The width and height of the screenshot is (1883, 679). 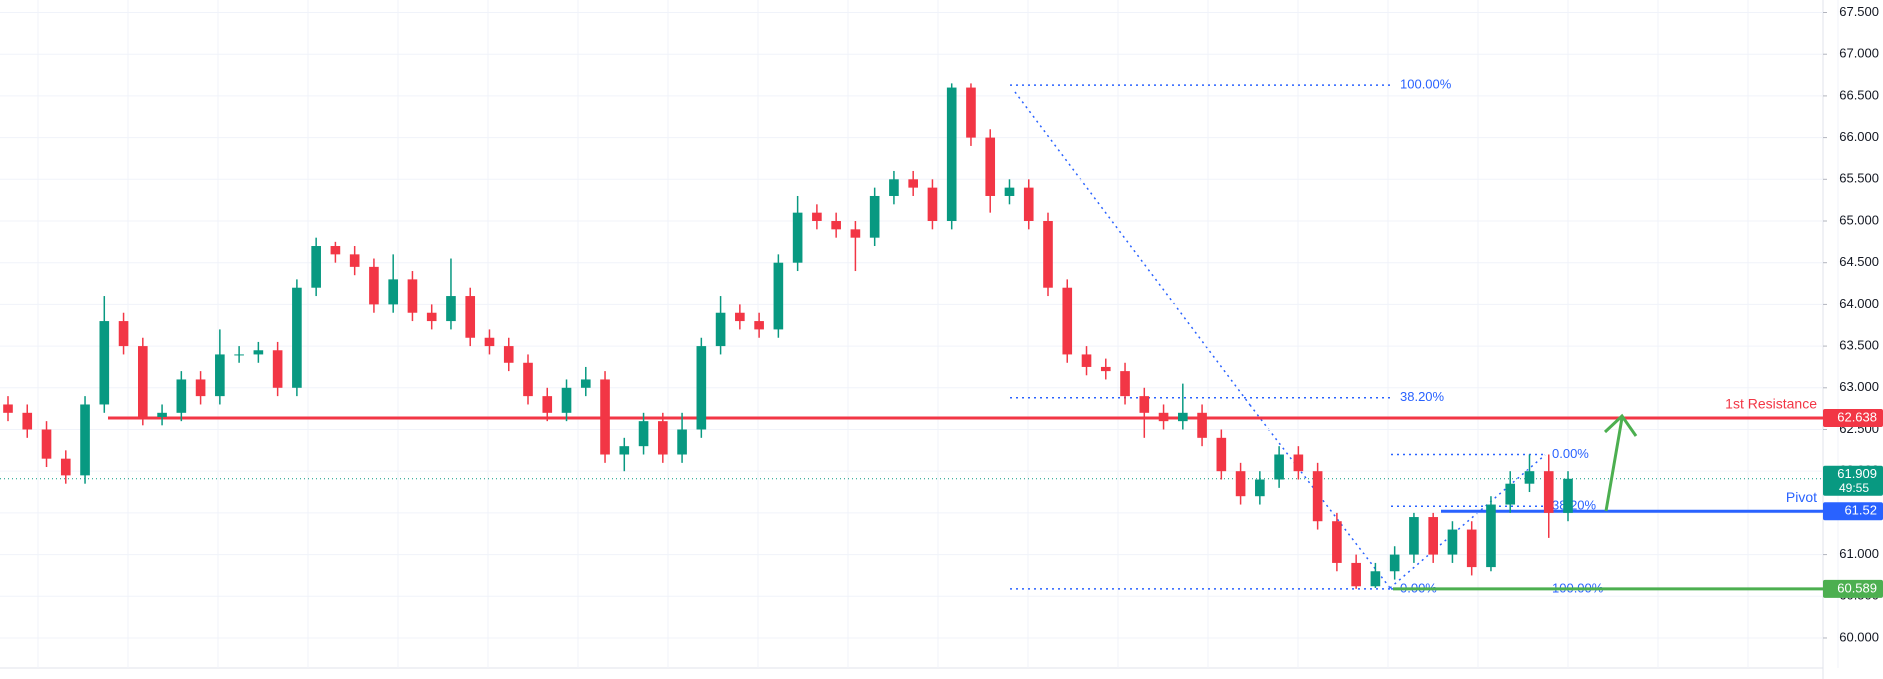 I want to click on y-tick-label: 63.500, so click(x=1859, y=345).